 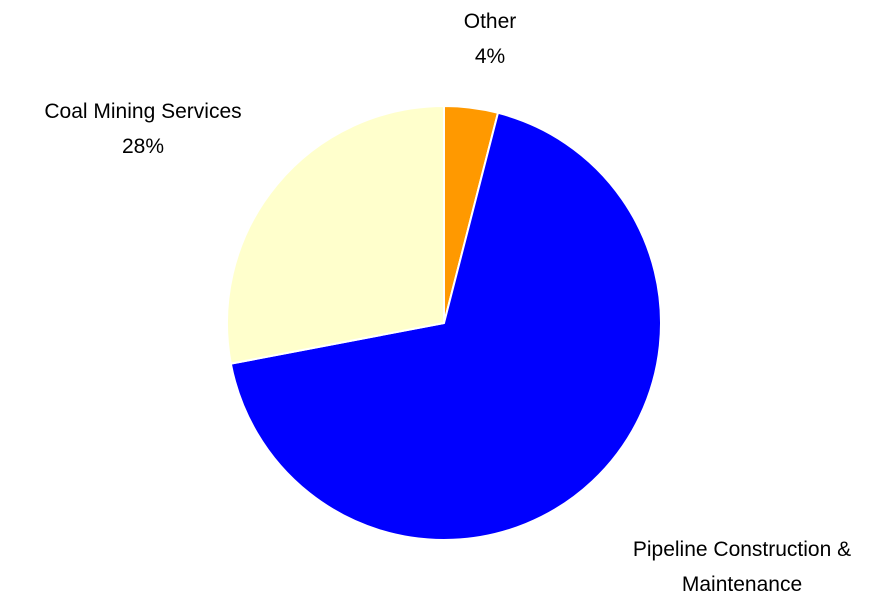 I want to click on slice-name-label: Maintenance, so click(x=742, y=584).